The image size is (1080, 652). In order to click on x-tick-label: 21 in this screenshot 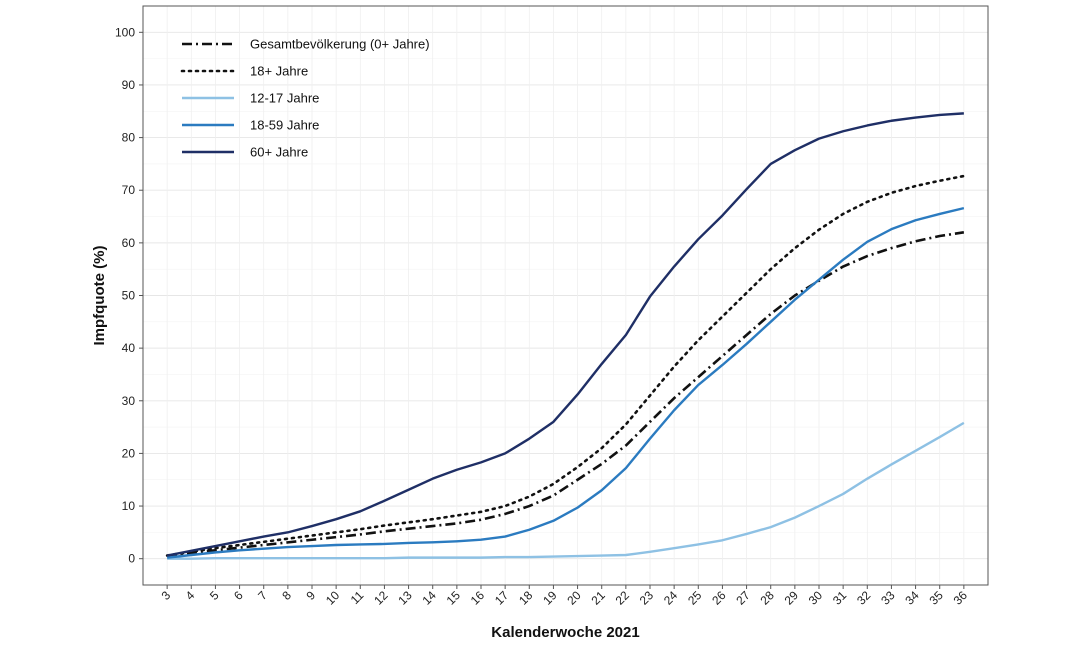, I will do `click(598, 598)`.